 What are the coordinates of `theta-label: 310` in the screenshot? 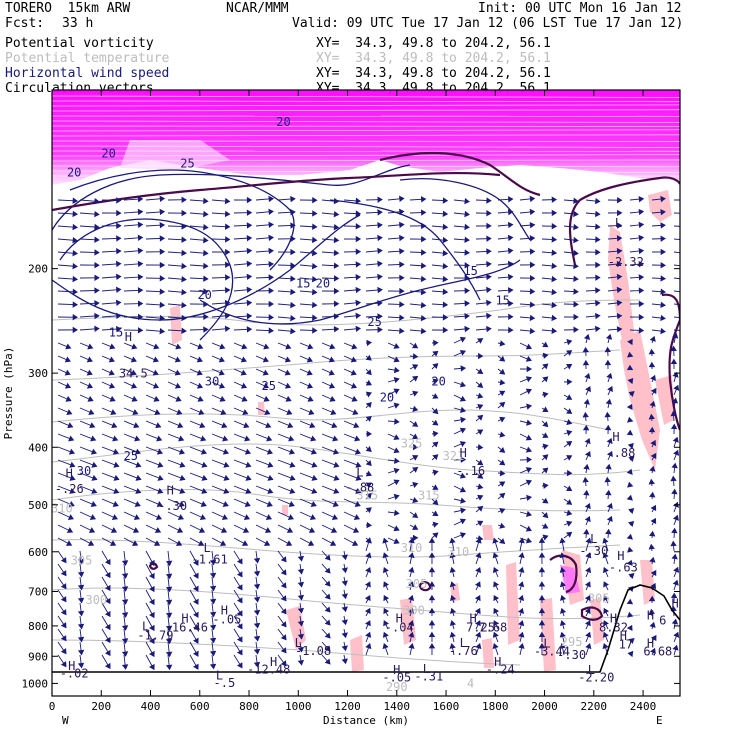 It's located at (459, 552).